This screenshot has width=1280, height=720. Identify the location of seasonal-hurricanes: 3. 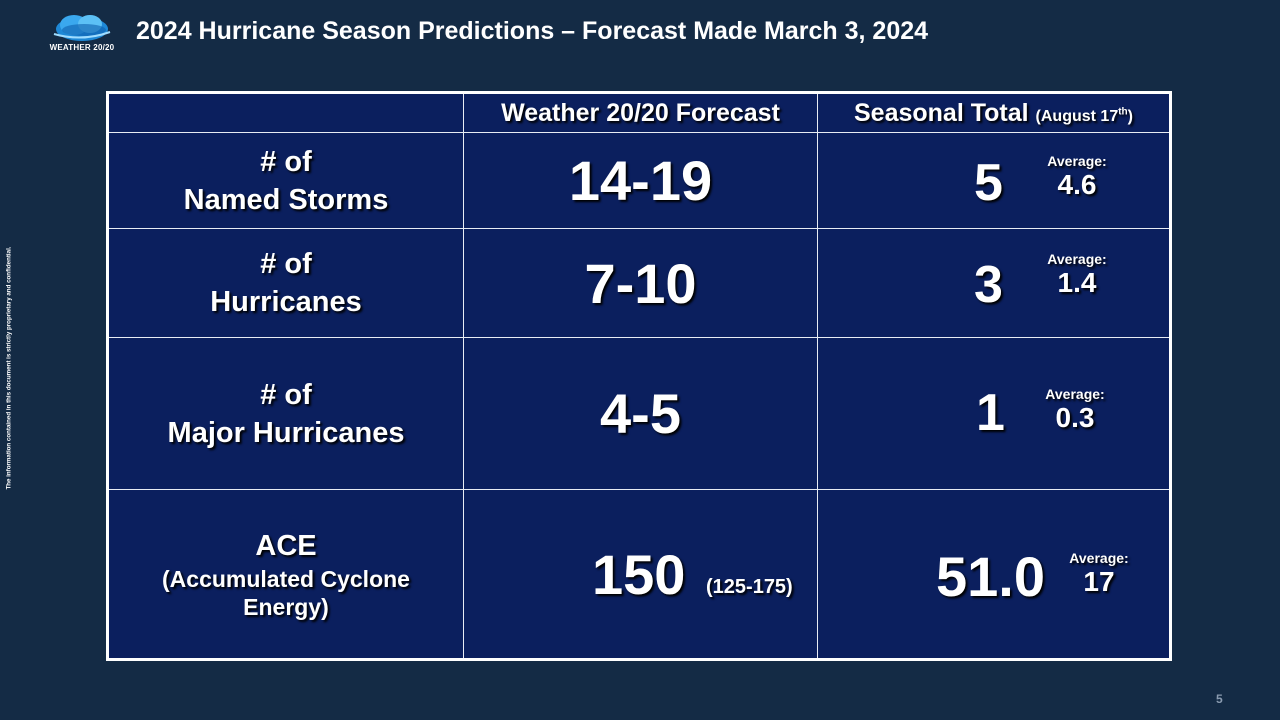
(988, 285).